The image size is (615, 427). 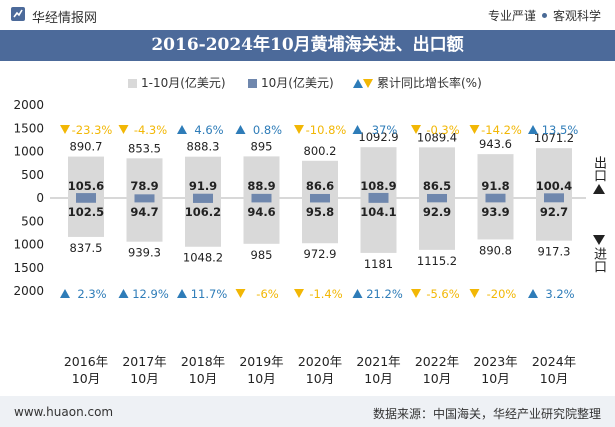 What do you see at coordinates (261, 212) in the screenshot?
I see `import-monthly-label: 94.6` at bounding box center [261, 212].